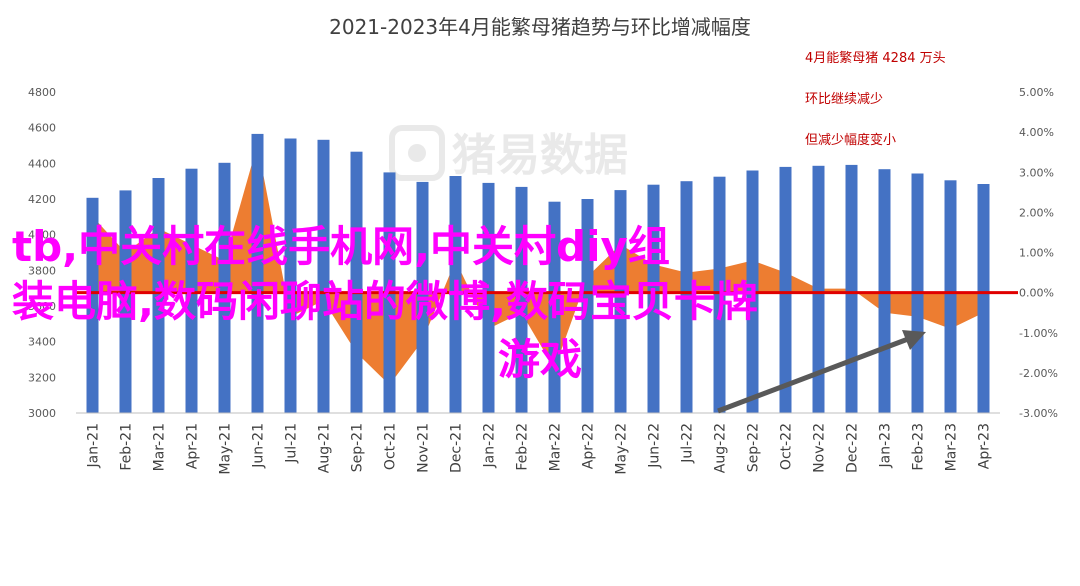 The image size is (1080, 586). Describe the element at coordinates (42, 128) in the screenshot. I see `y-left-tick-label: 4600` at that location.